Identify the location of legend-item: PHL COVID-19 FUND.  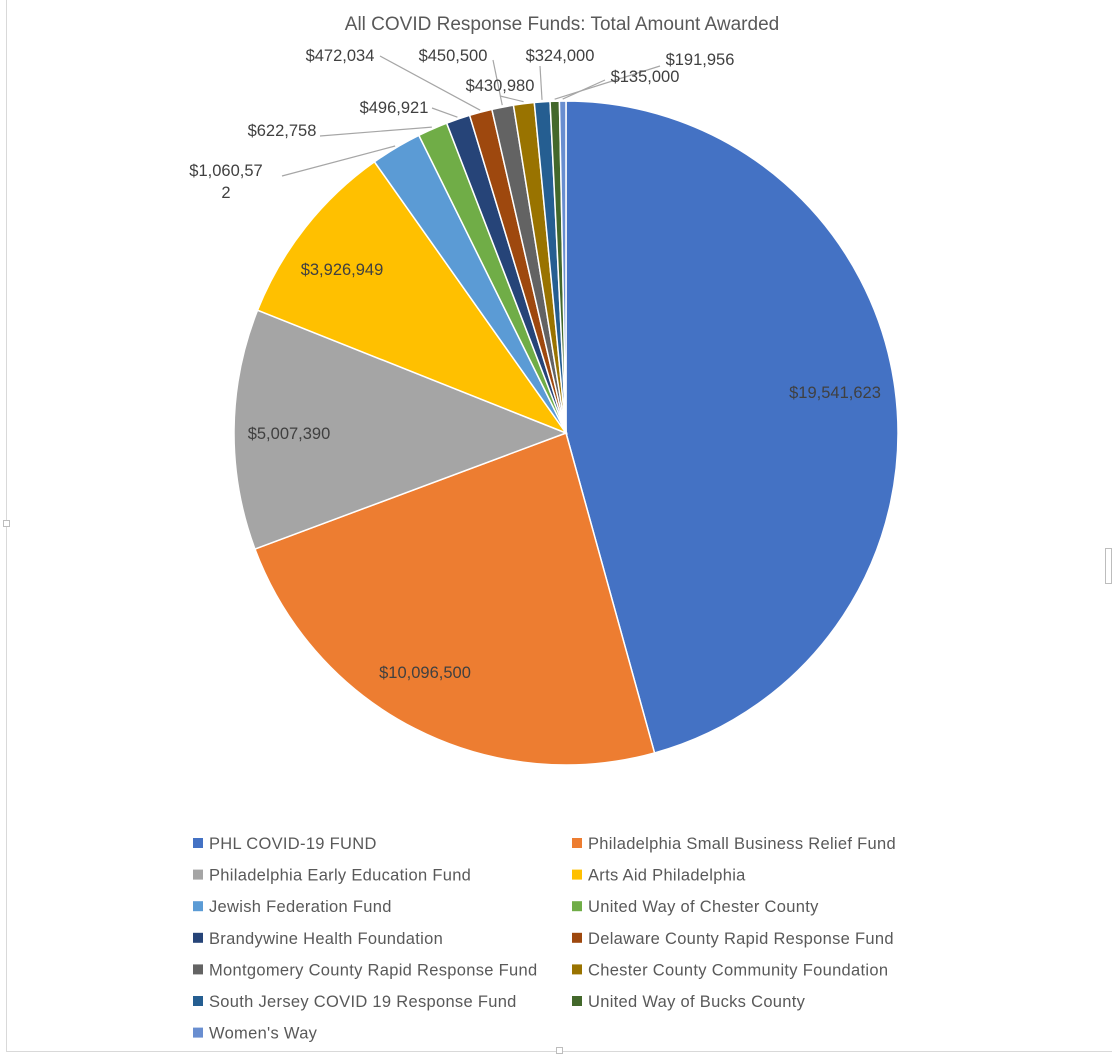
(285, 844).